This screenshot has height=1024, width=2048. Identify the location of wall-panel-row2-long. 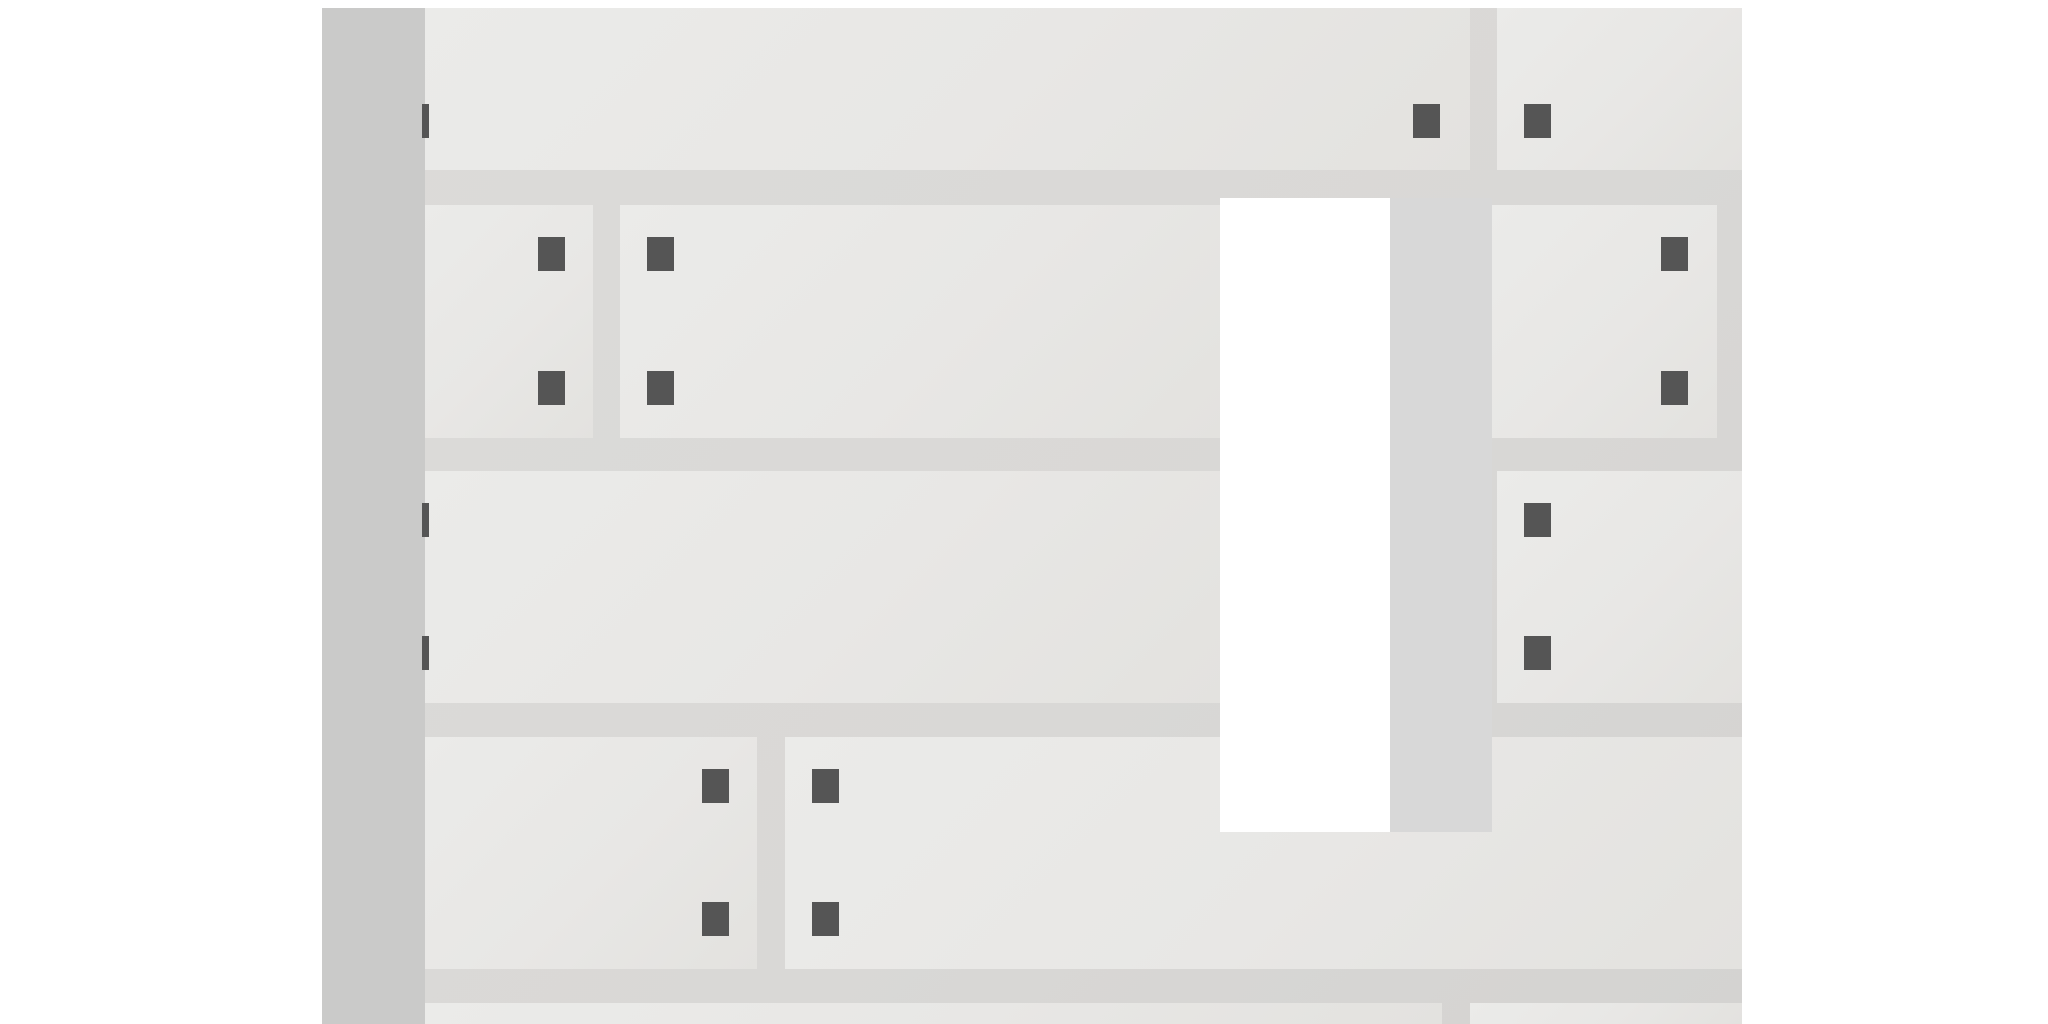
(920, 321).